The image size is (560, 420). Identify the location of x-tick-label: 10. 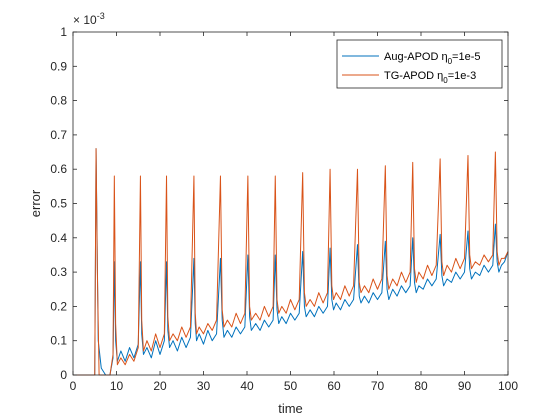
(117, 386).